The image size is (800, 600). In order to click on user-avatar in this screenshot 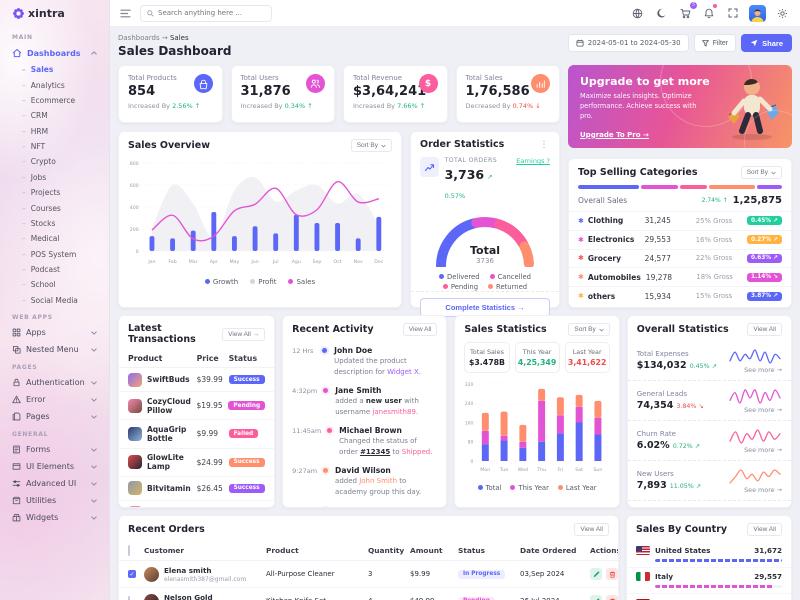, I will do `click(757, 13)`.